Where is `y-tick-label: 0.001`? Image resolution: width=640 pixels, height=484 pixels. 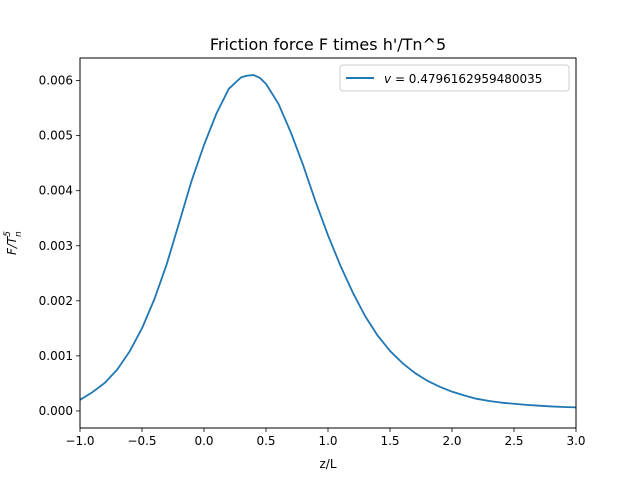
y-tick-label: 0.001 is located at coordinates (56, 356).